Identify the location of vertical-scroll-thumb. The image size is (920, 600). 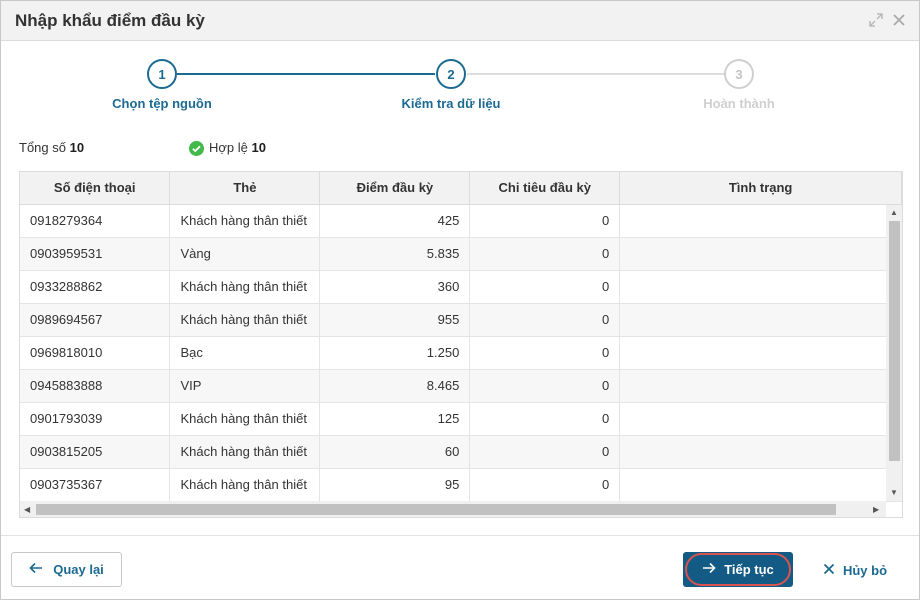
(894, 341).